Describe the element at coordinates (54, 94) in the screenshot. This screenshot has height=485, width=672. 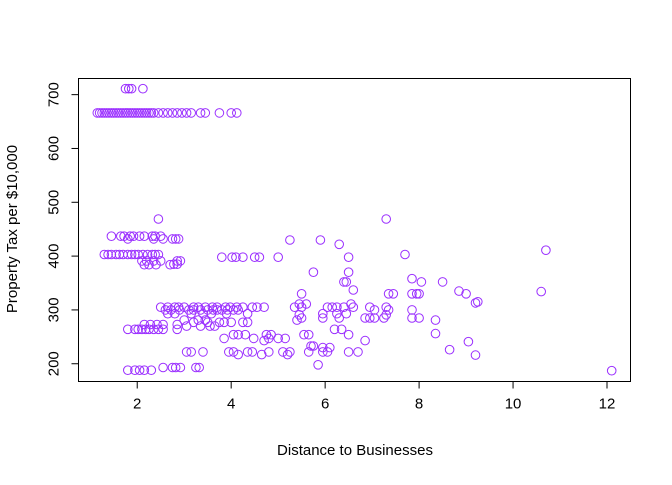
I see `y-tick-label: 700` at that location.